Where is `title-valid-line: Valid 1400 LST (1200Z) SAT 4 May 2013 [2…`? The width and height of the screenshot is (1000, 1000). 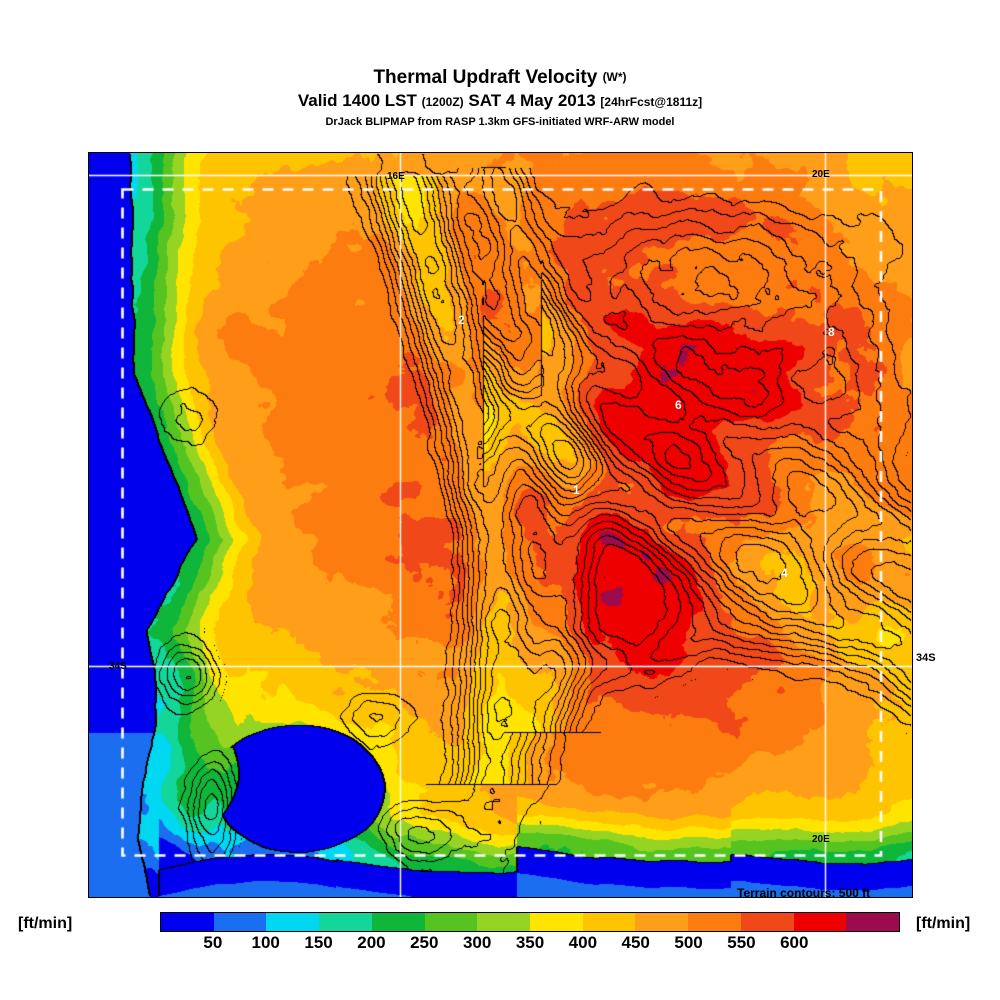
title-valid-line: Valid 1400 LST (1200Z) SAT 4 May 2013 [2… is located at coordinates (500, 101).